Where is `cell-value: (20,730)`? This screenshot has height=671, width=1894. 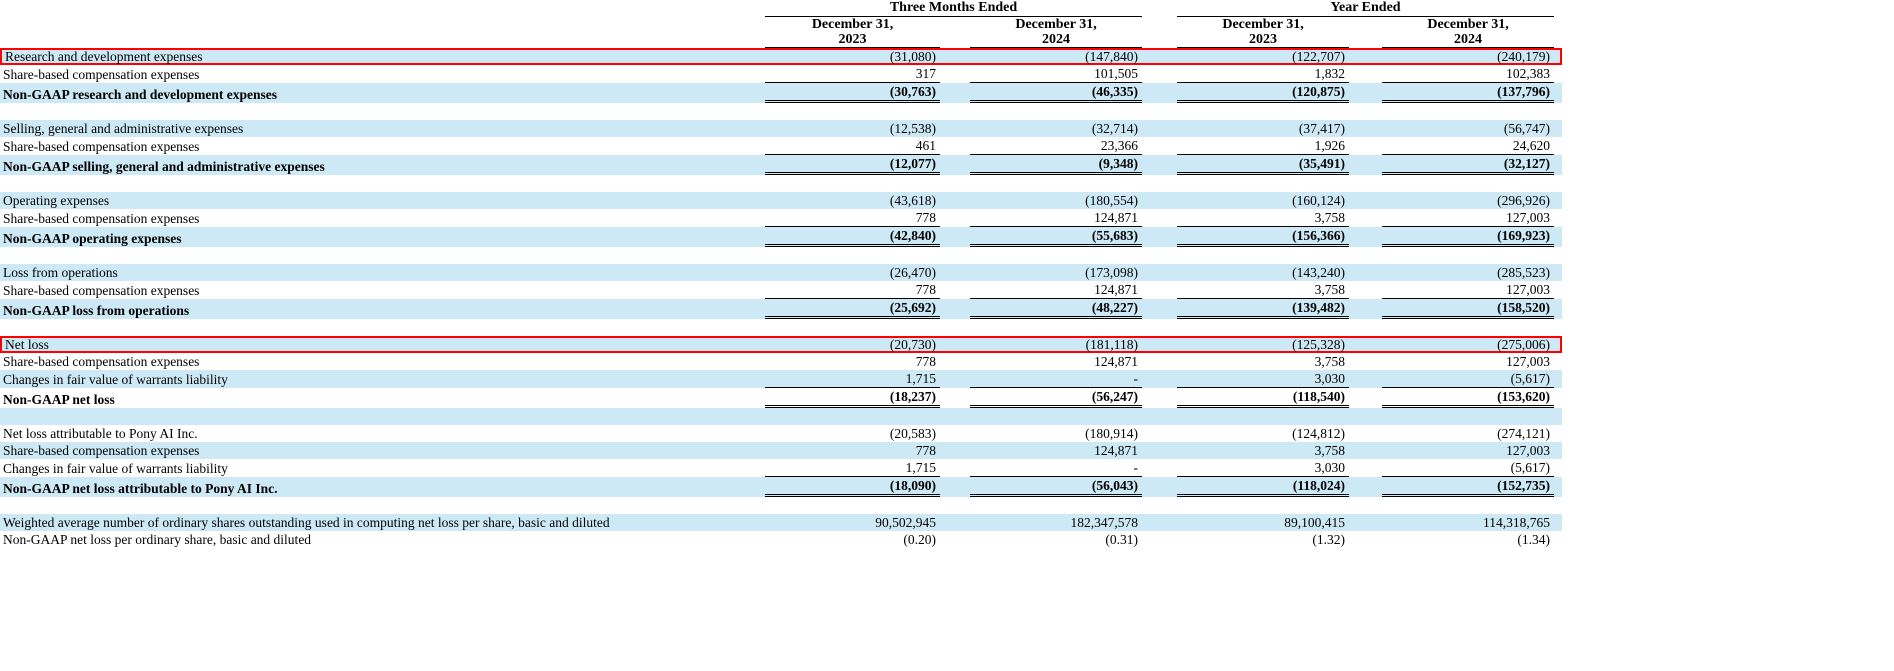
cell-value: (20,730) is located at coordinates (852, 344).